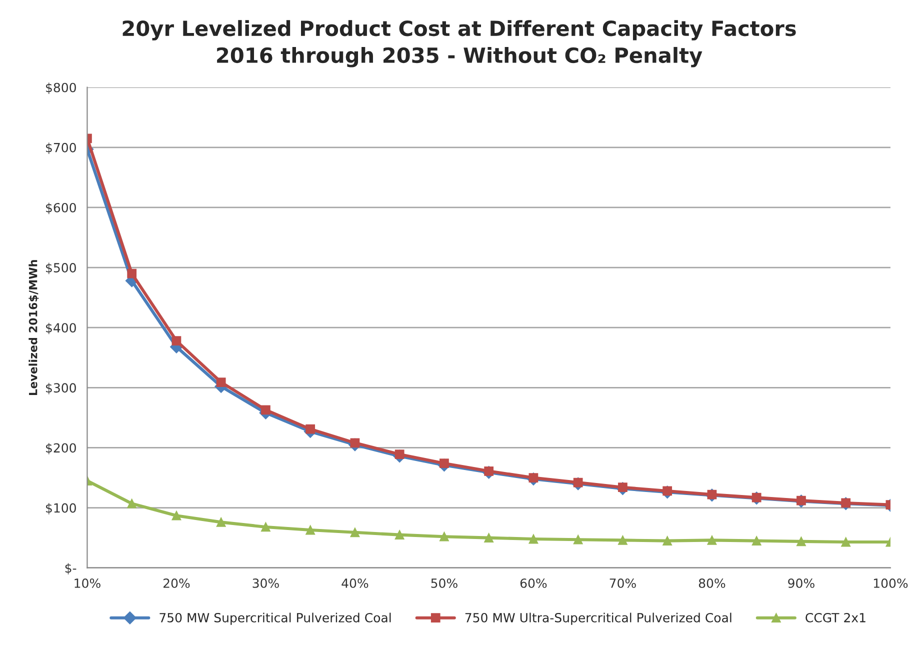 This screenshot has height=672, width=918. What do you see at coordinates (33, 327) in the screenshot?
I see `y-axis-title: Levelized 2016$/MWh` at bounding box center [33, 327].